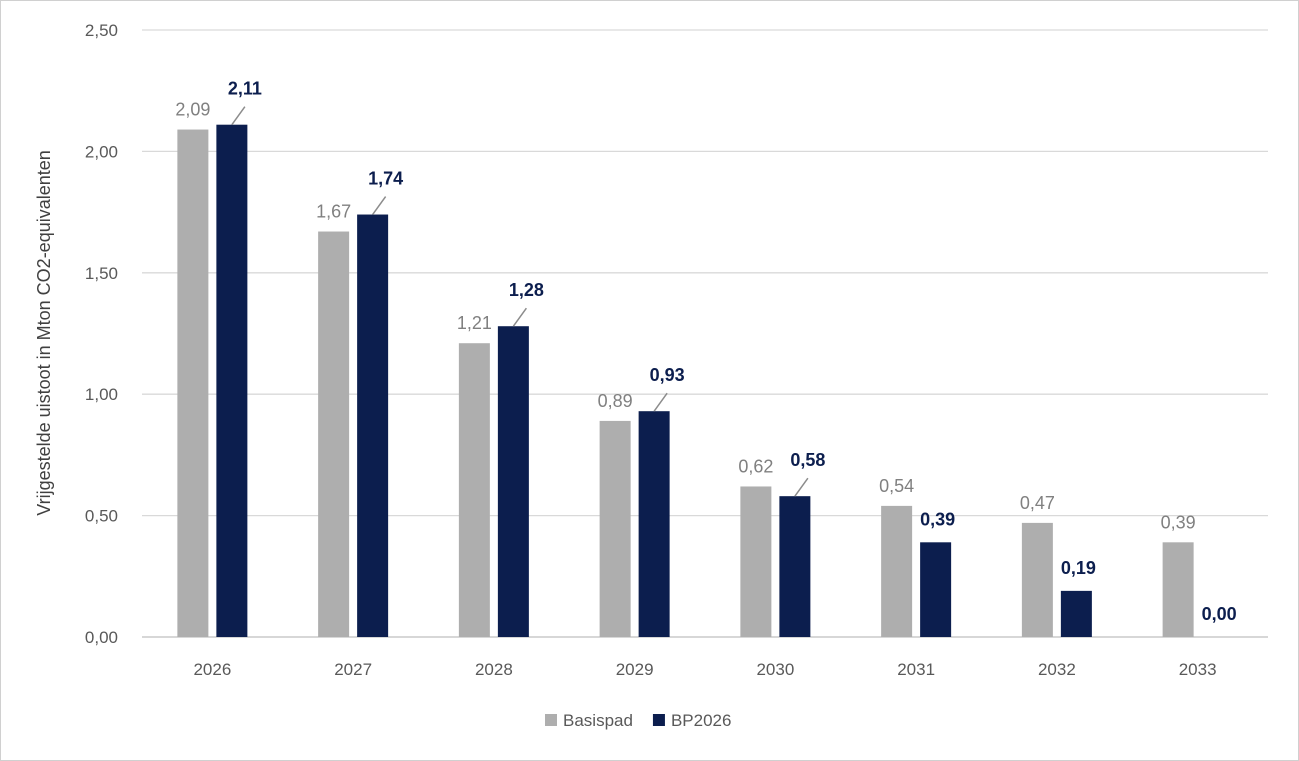 Image resolution: width=1299 pixels, height=761 pixels. What do you see at coordinates (936, 589) in the screenshot?
I see `bar-bp2026-2031` at bounding box center [936, 589].